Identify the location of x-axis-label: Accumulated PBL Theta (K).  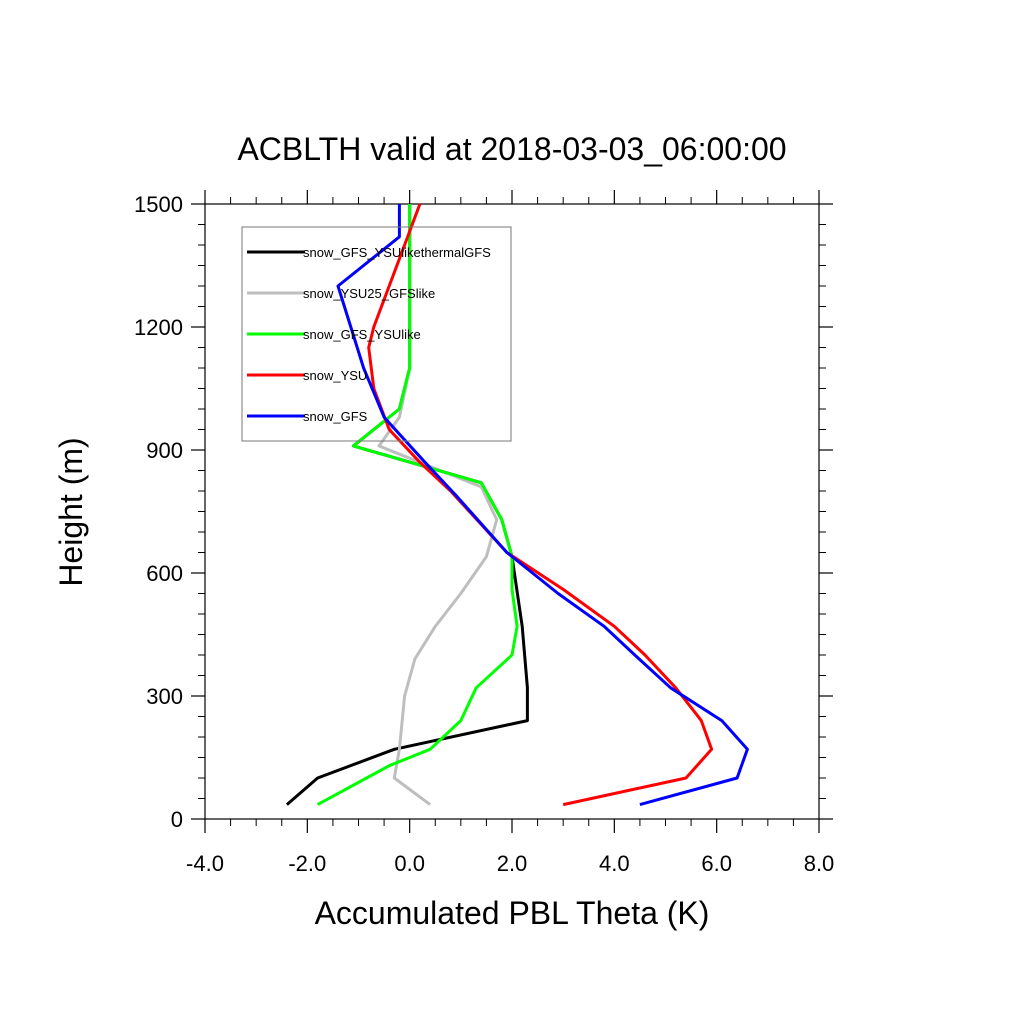
(512, 913).